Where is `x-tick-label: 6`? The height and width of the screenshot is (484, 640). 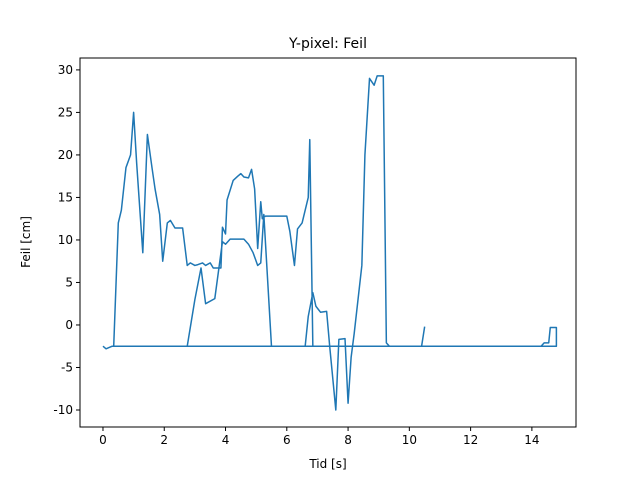 x-tick-label: 6 is located at coordinates (287, 440).